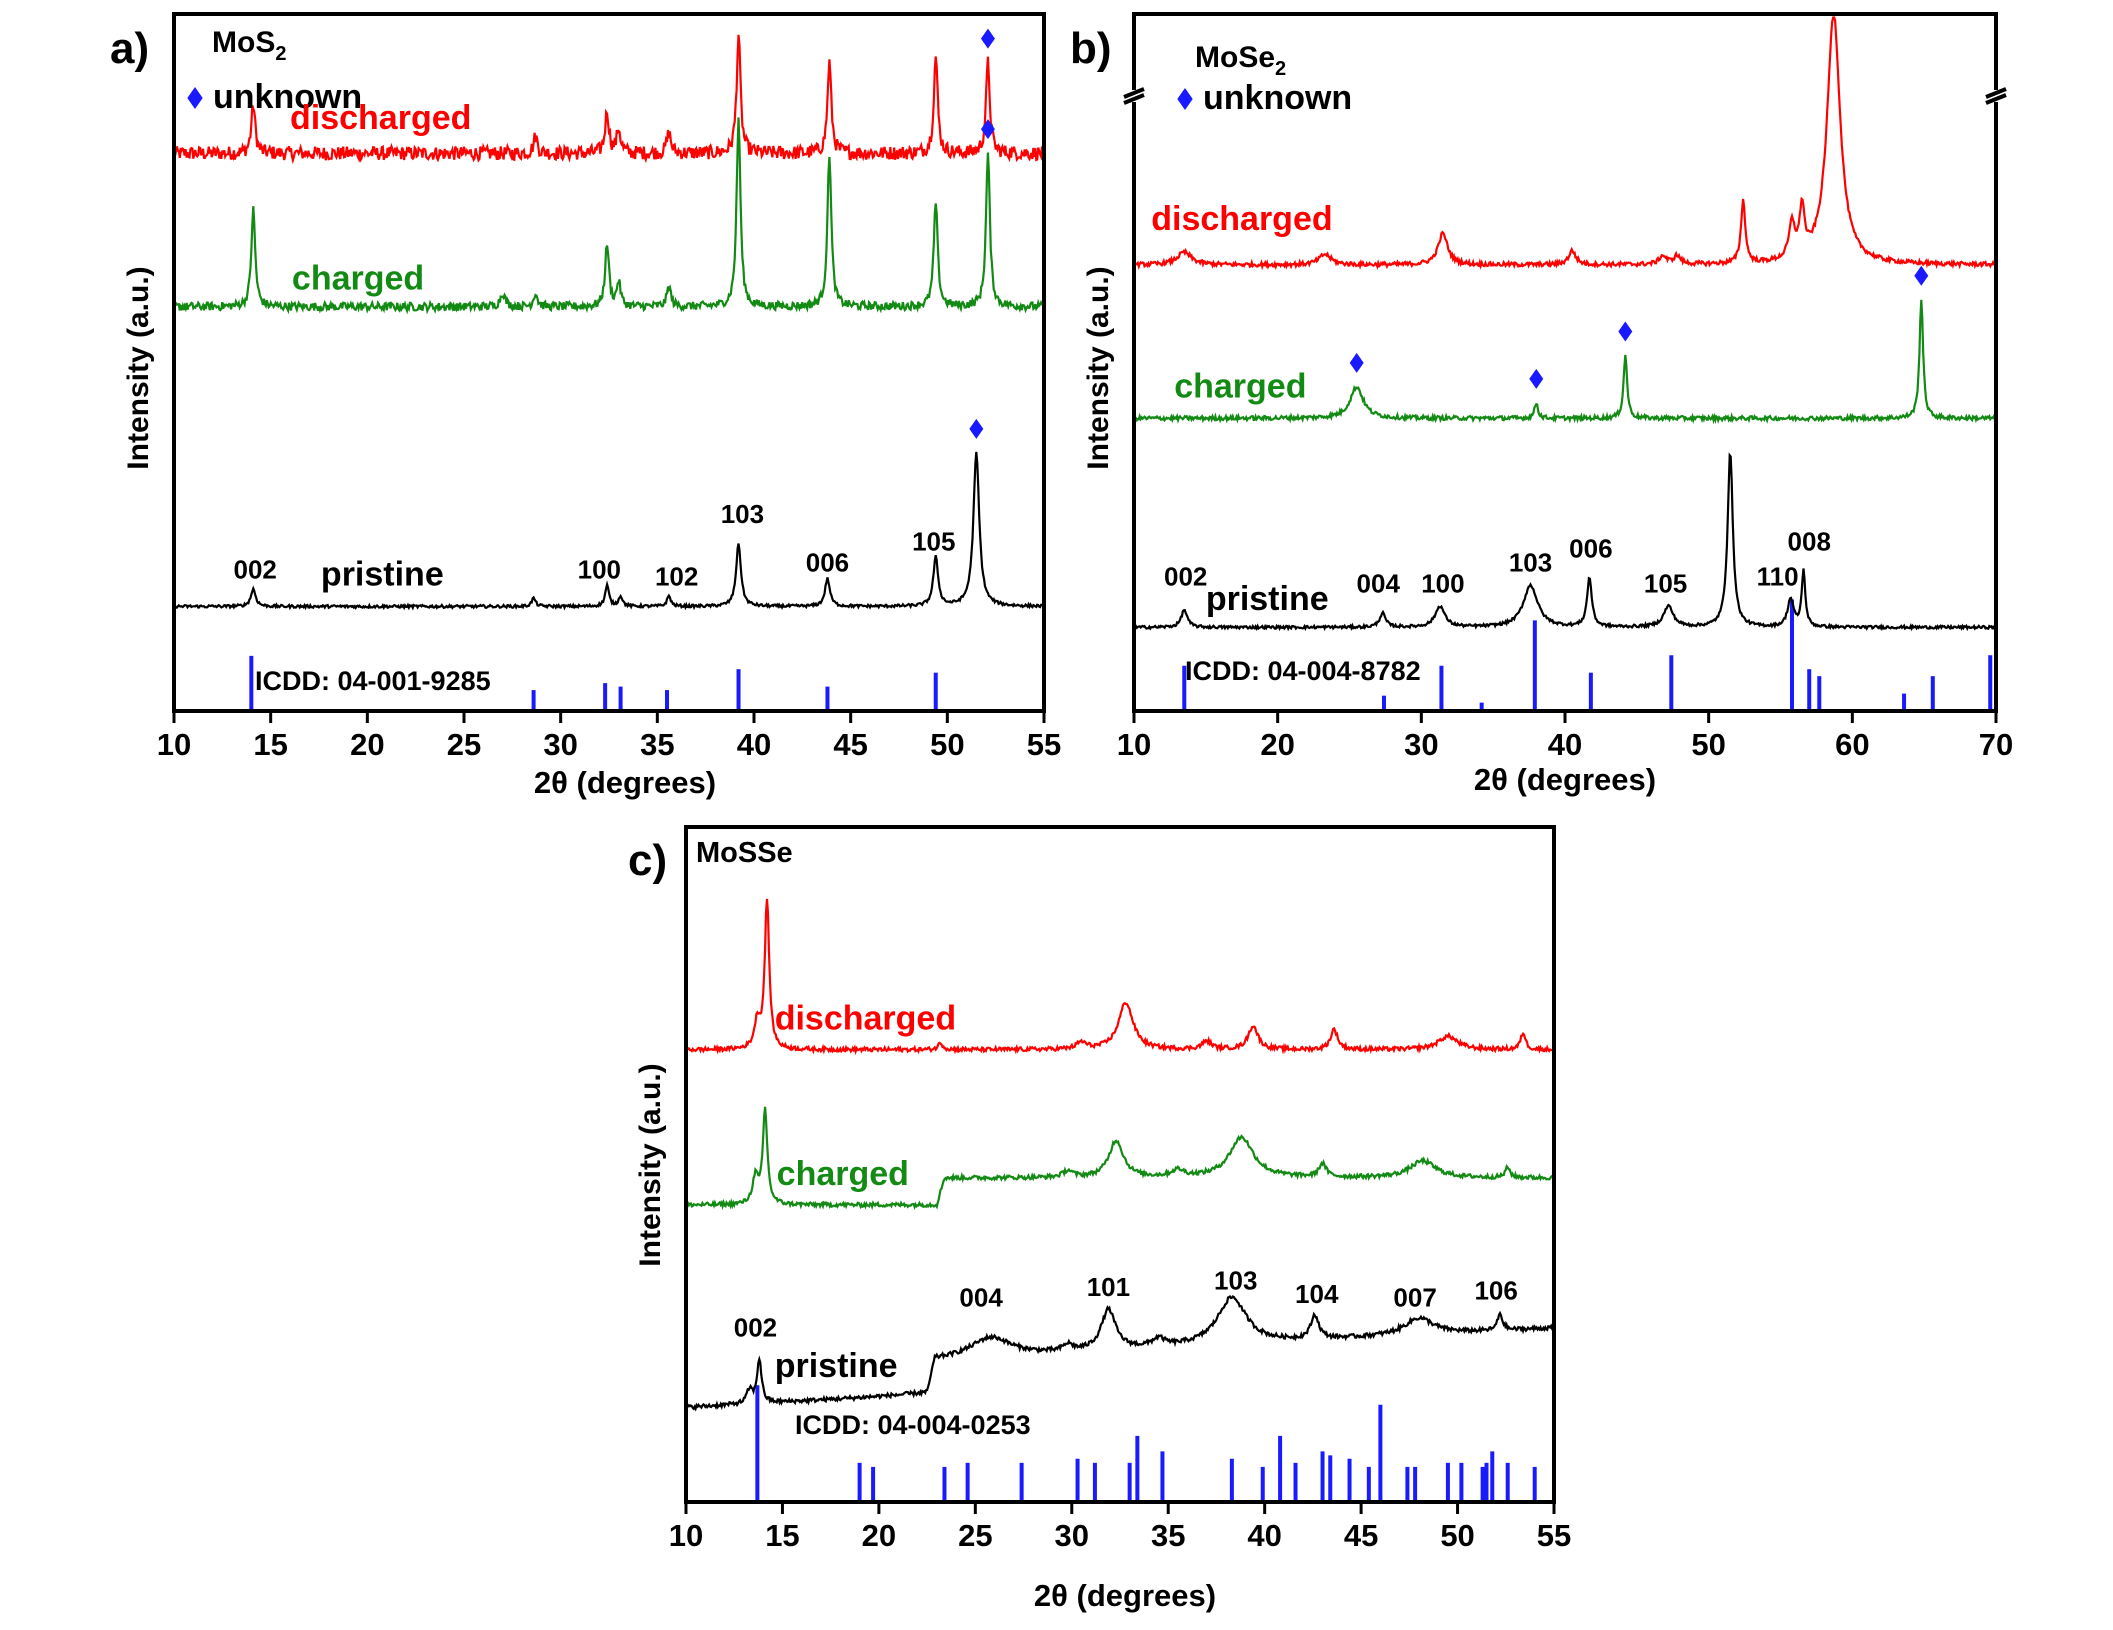 This screenshot has height=1630, width=2113. I want to click on hkl-label: 104, so click(1317, 1294).